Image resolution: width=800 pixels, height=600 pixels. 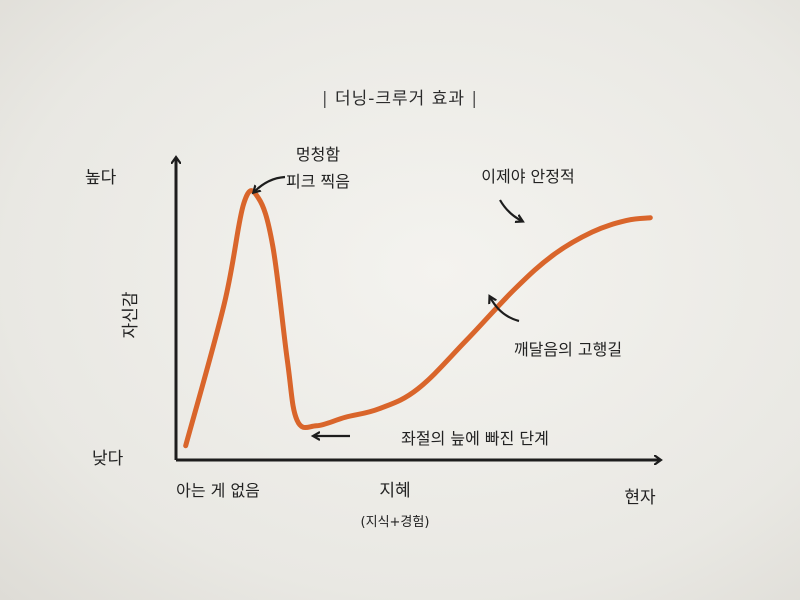 I want to click on annotation-enlightenment: 깨달음의 고행길, so click(x=568, y=349).